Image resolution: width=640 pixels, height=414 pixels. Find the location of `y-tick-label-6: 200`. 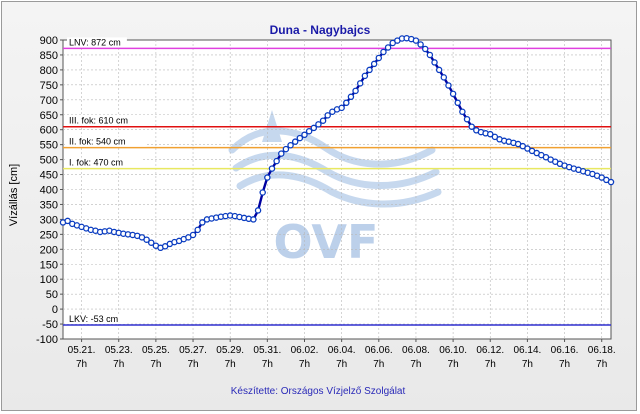

y-tick-label-6: 200 is located at coordinates (49, 250).